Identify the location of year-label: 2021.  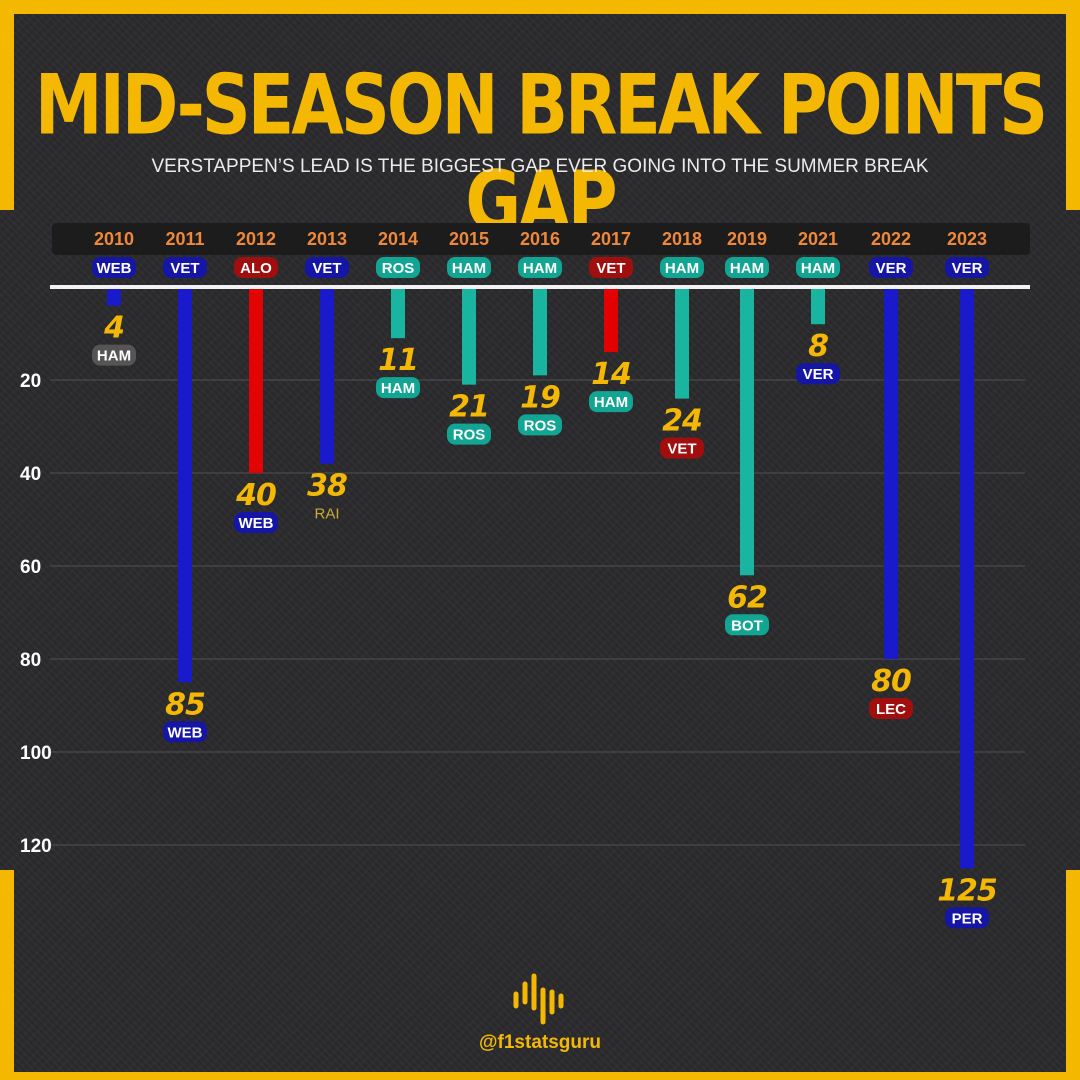
(818, 239).